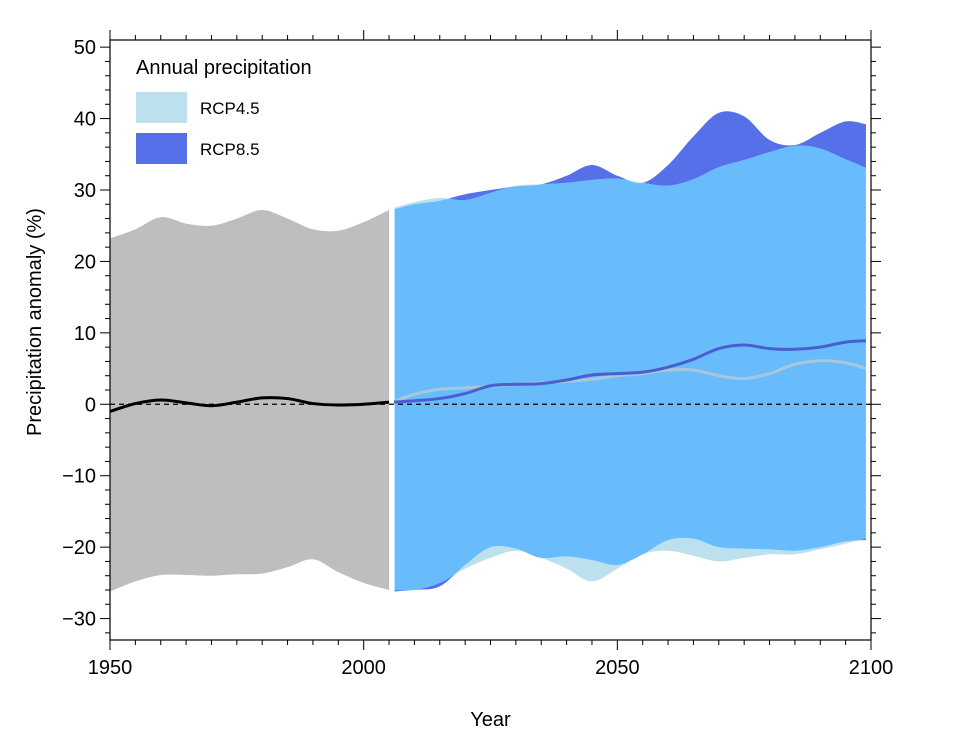 The image size is (975, 750). Describe the element at coordinates (630, 381) in the screenshot. I see `rcp45-mean-line` at that location.